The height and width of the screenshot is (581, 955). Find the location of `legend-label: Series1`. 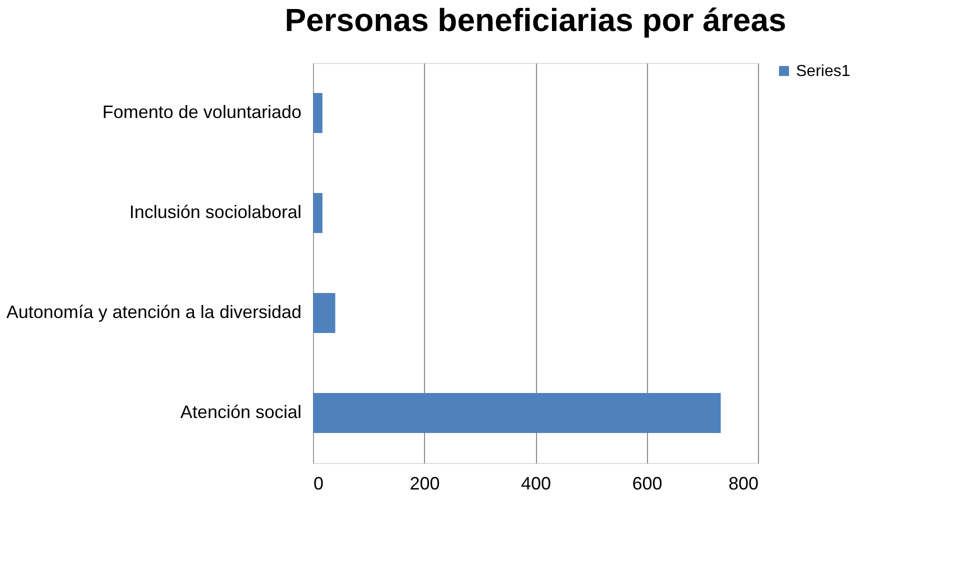

legend-label: Series1 is located at coordinates (823, 71).